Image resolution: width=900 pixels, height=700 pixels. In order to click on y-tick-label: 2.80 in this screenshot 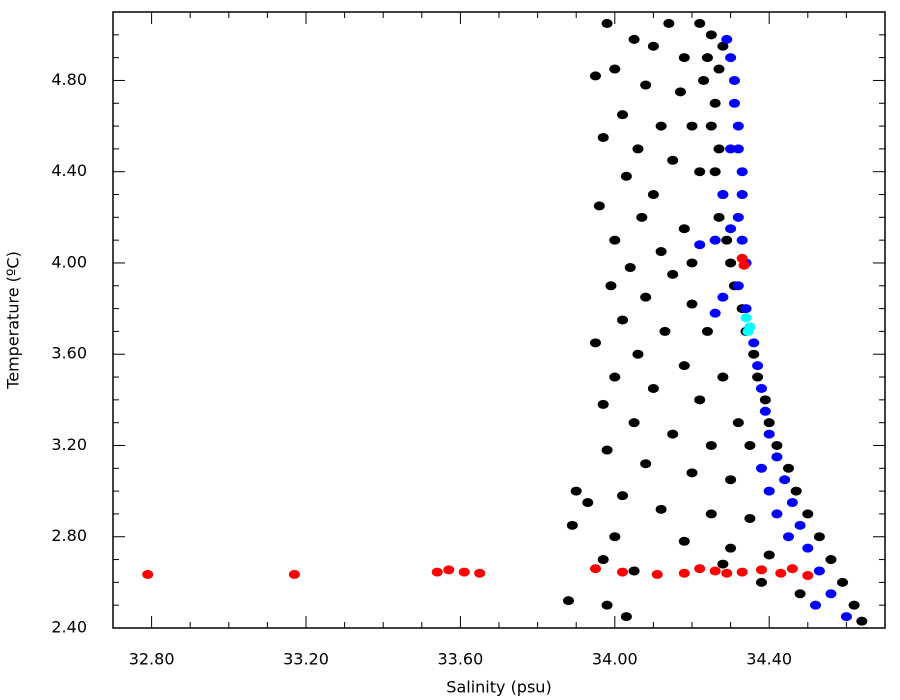, I will do `click(69, 535)`.